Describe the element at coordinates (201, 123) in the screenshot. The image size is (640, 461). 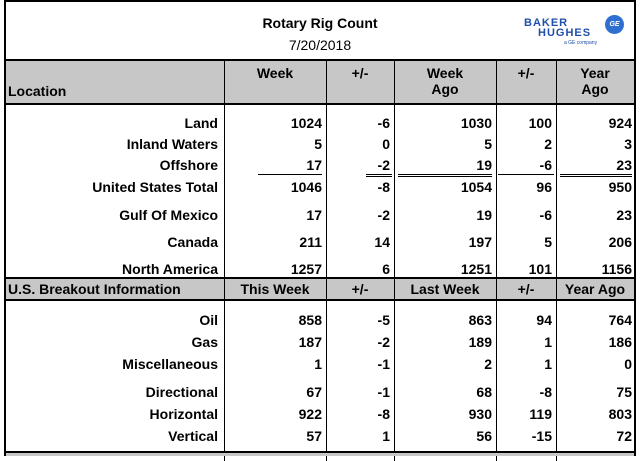
I see `row-label: Land` at that location.